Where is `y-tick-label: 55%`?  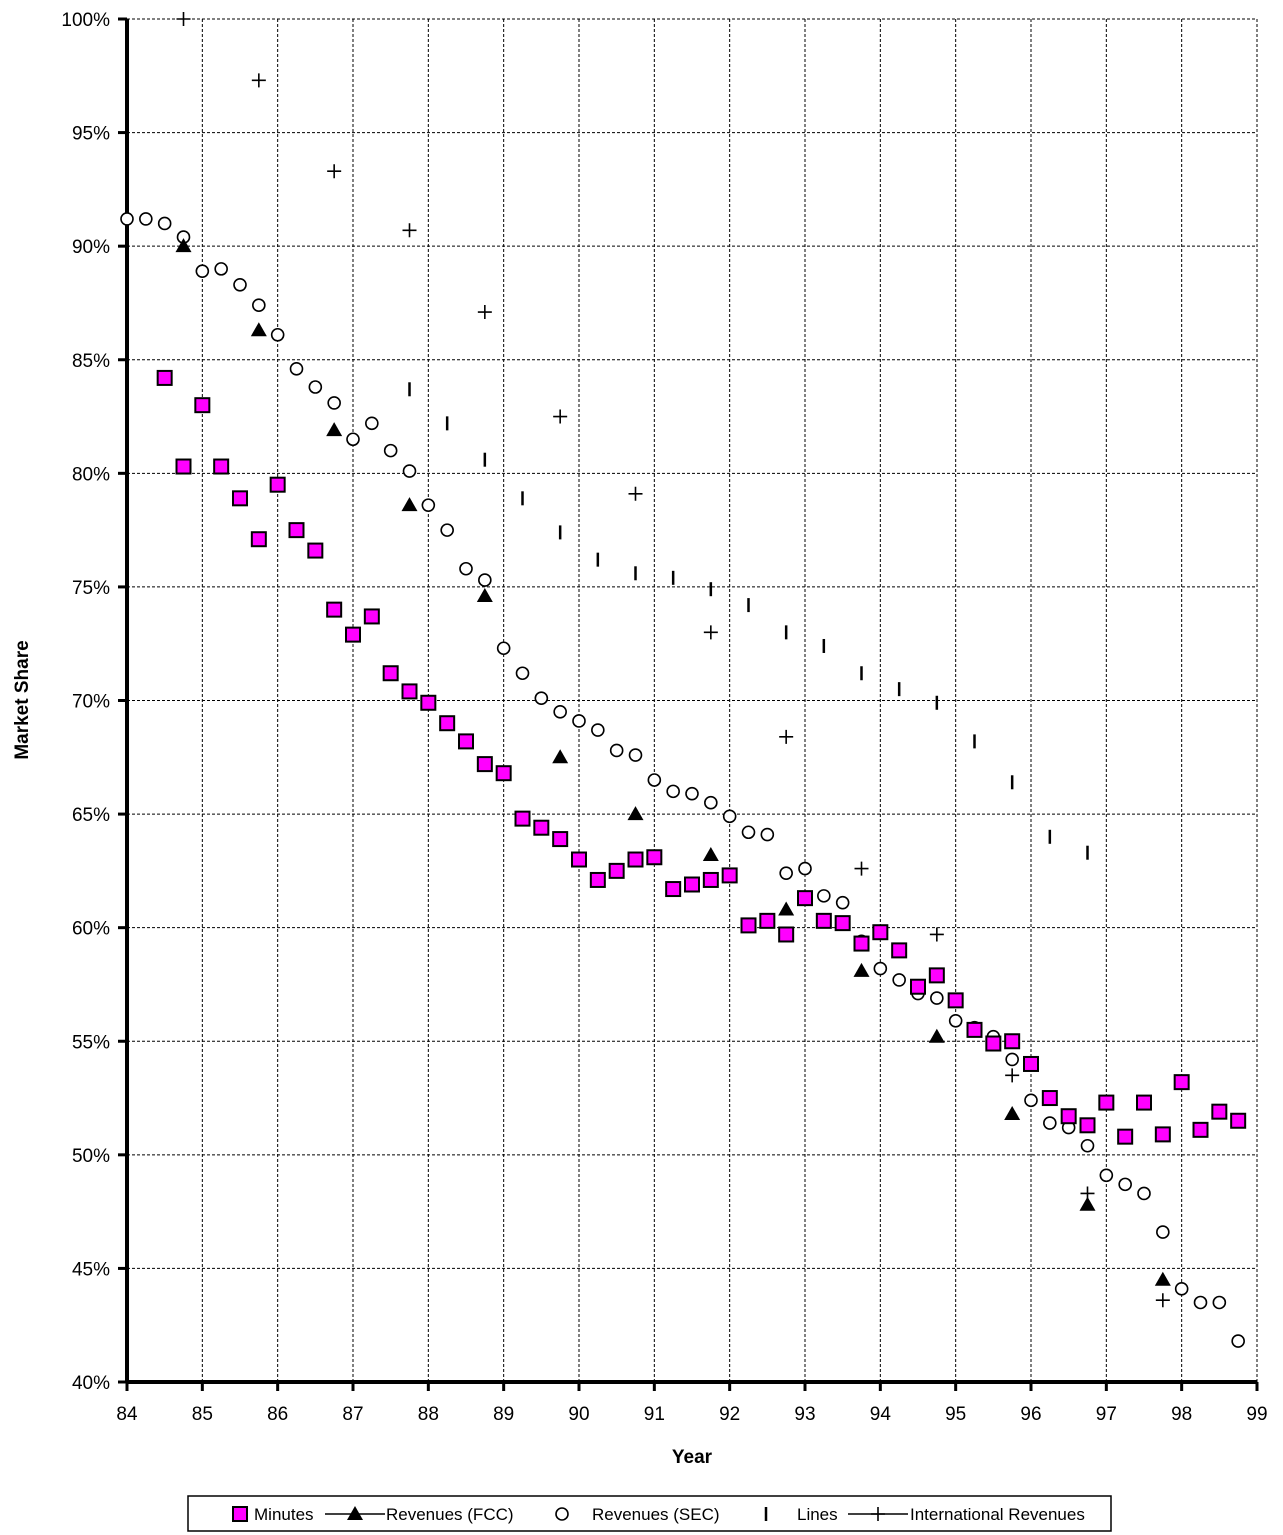
y-tick-label: 55% is located at coordinates (91, 1042).